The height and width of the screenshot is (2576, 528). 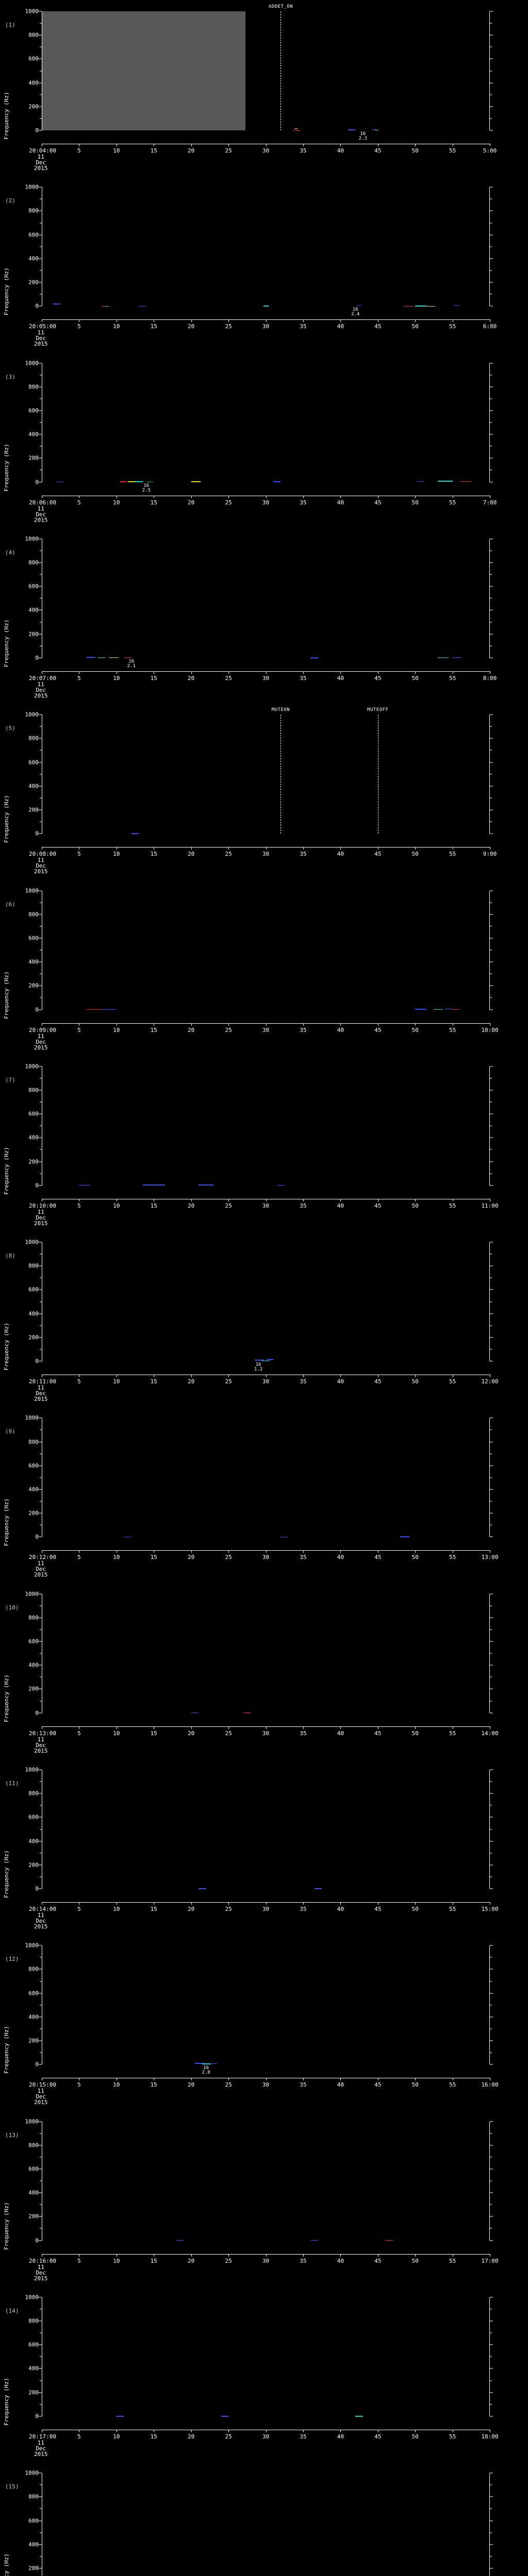 What do you see at coordinates (355, 310) in the screenshot?
I see `annotation-line-1: 16` at bounding box center [355, 310].